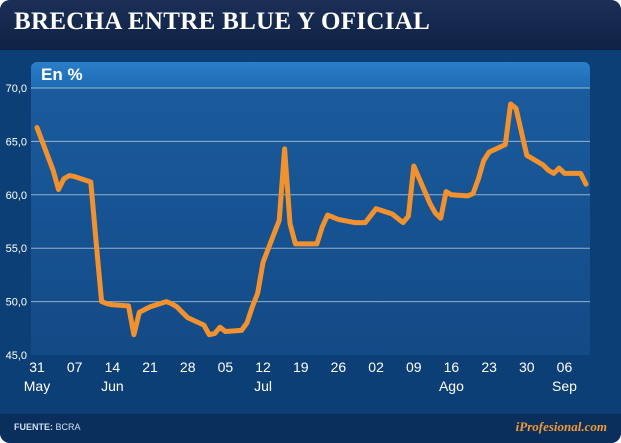  What do you see at coordinates (75, 367) in the screenshot?
I see `x-tick-label: 07` at bounding box center [75, 367].